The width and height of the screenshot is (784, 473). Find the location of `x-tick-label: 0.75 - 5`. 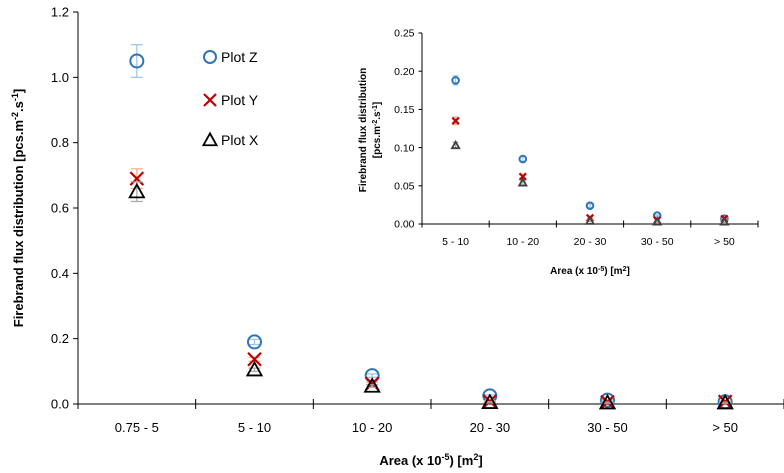

x-tick-label: 0.75 - 5 is located at coordinates (137, 427).